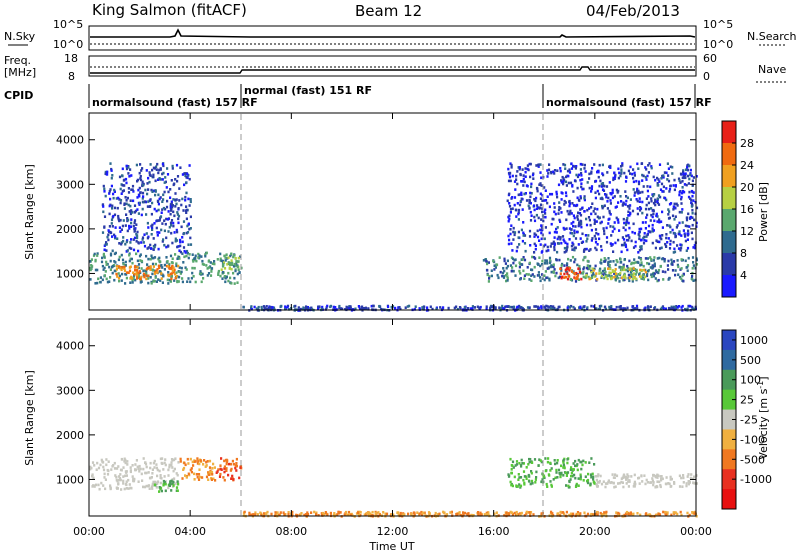  What do you see at coordinates (633, 11) in the screenshot?
I see `date-title: 04/Feb/2013` at bounding box center [633, 11].